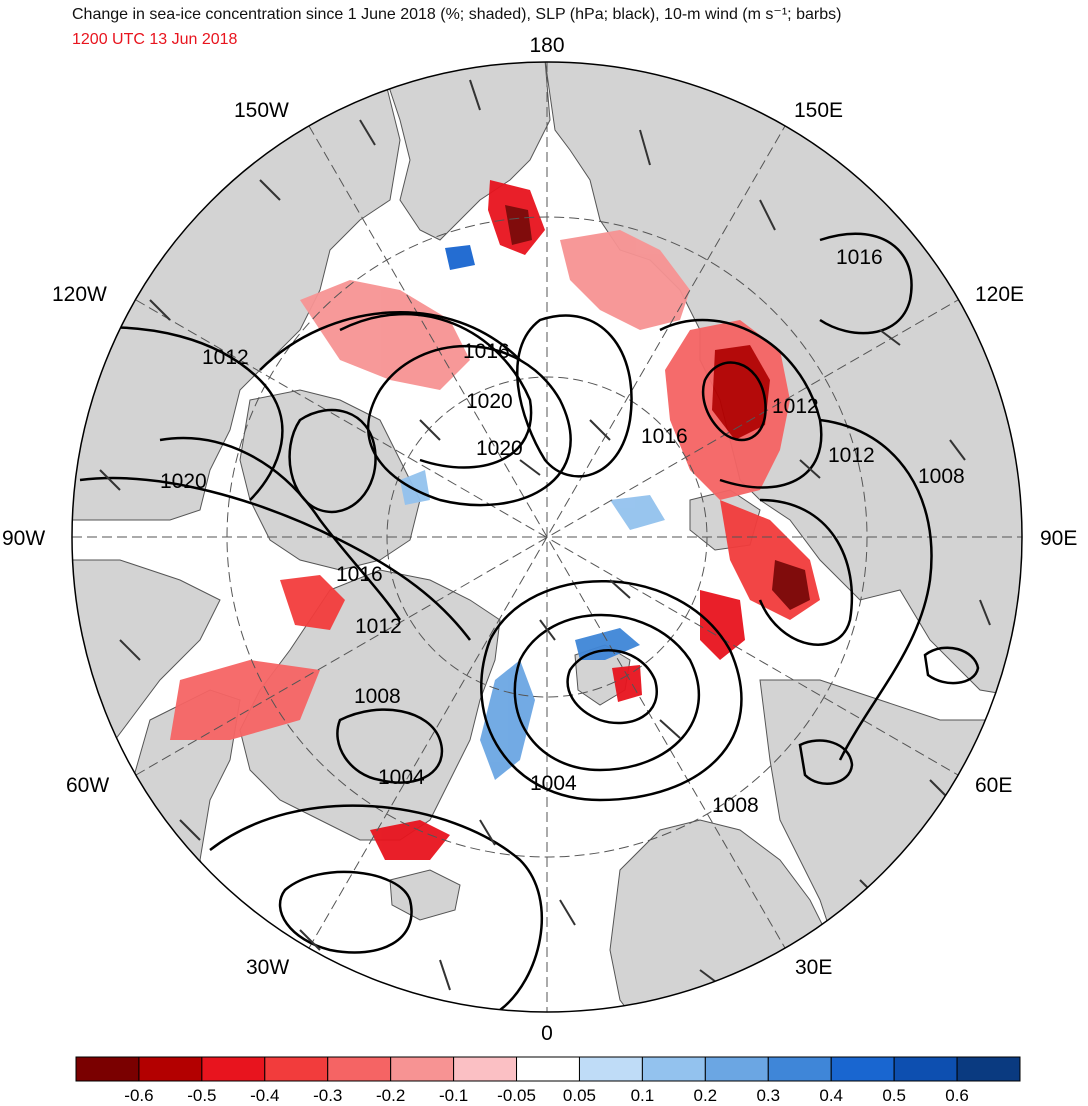 The height and width of the screenshot is (1106, 1088). Describe the element at coordinates (79, 294) in the screenshot. I see `lon-label-120w: 120W` at that location.